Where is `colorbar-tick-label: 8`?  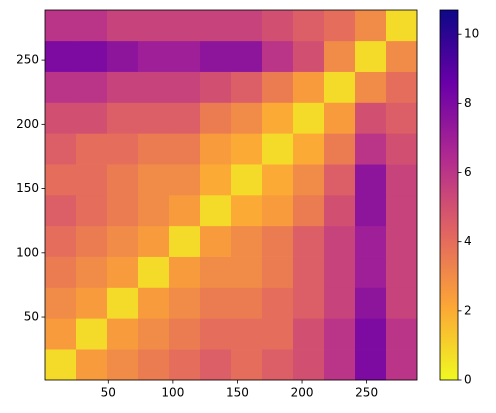 colorbar-tick-label: 8 is located at coordinates (468, 103).